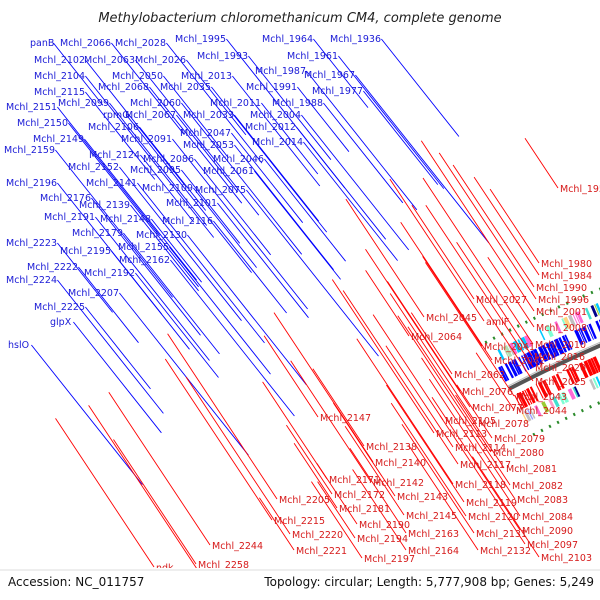  What do you see at coordinates (580, 189) in the screenshot?
I see `reverse-gene-label: Mchl_1953` at bounding box center [580, 189].